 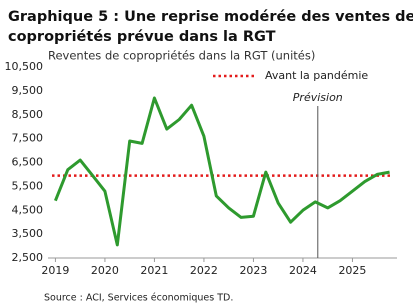 What do you see at coordinates (28, 162) in the screenshot?
I see `y-tick-label: 6,500` at bounding box center [28, 162].